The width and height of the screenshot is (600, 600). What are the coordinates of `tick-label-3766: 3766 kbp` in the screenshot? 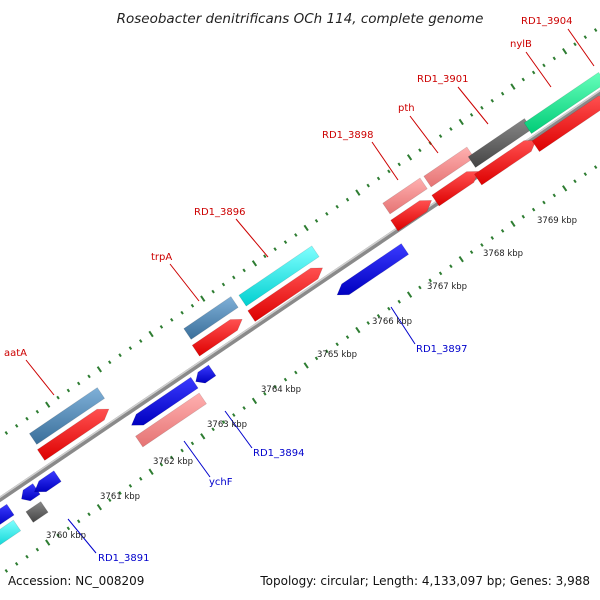 It's located at (392, 322).